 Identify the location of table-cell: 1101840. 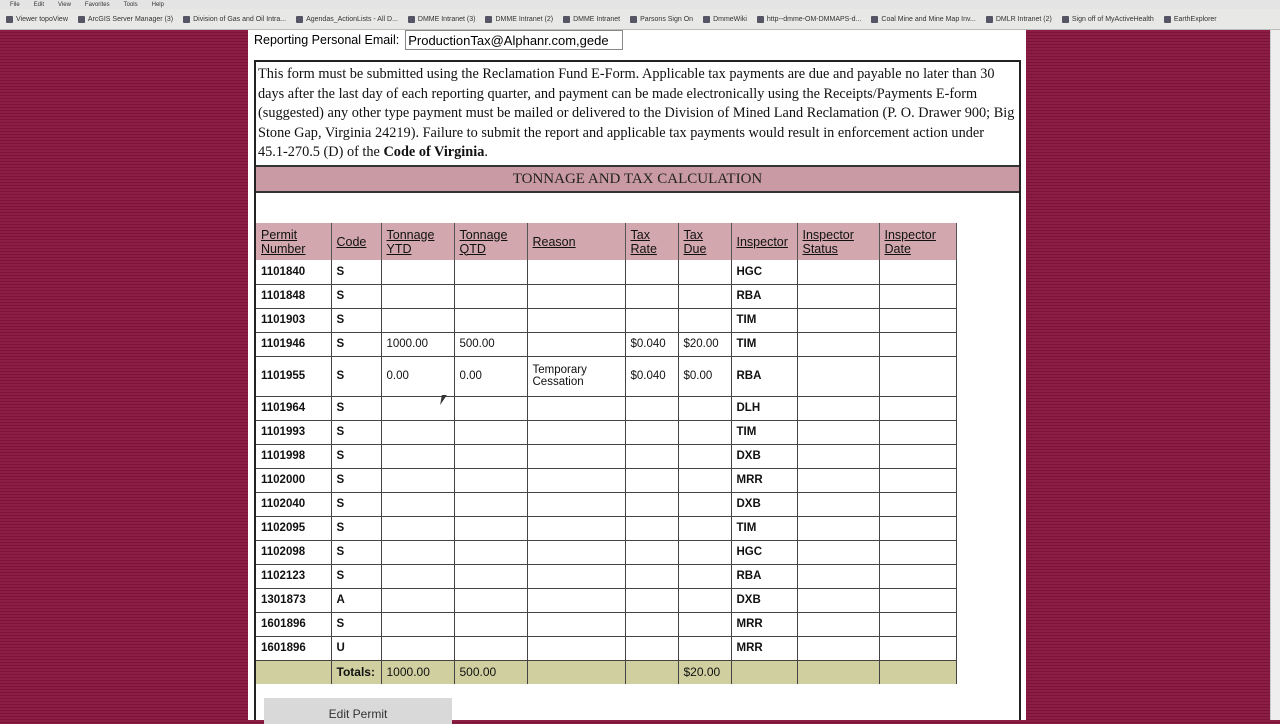
(294, 272).